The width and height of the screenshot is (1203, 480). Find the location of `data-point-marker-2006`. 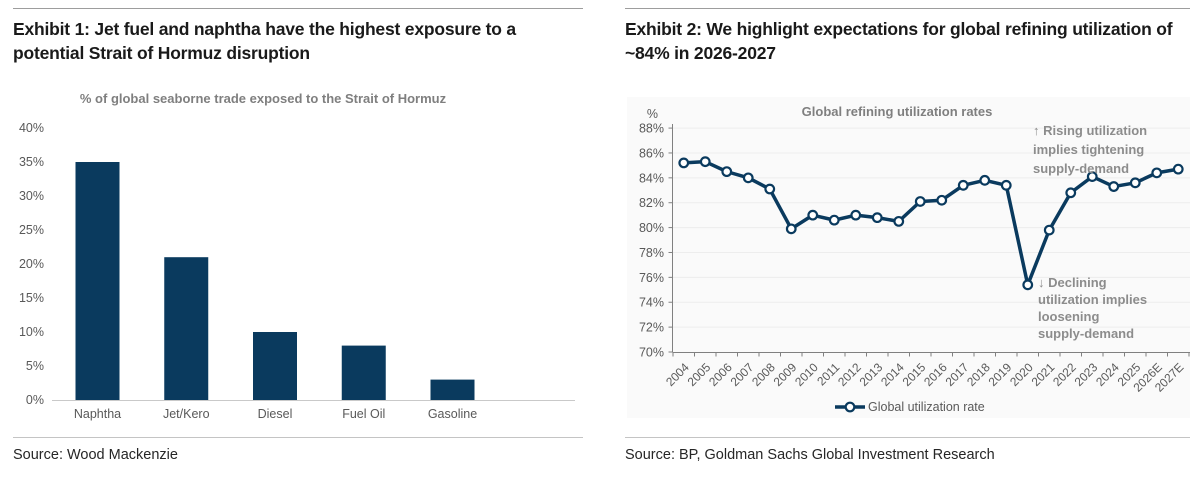

data-point-marker-2006 is located at coordinates (727, 172).